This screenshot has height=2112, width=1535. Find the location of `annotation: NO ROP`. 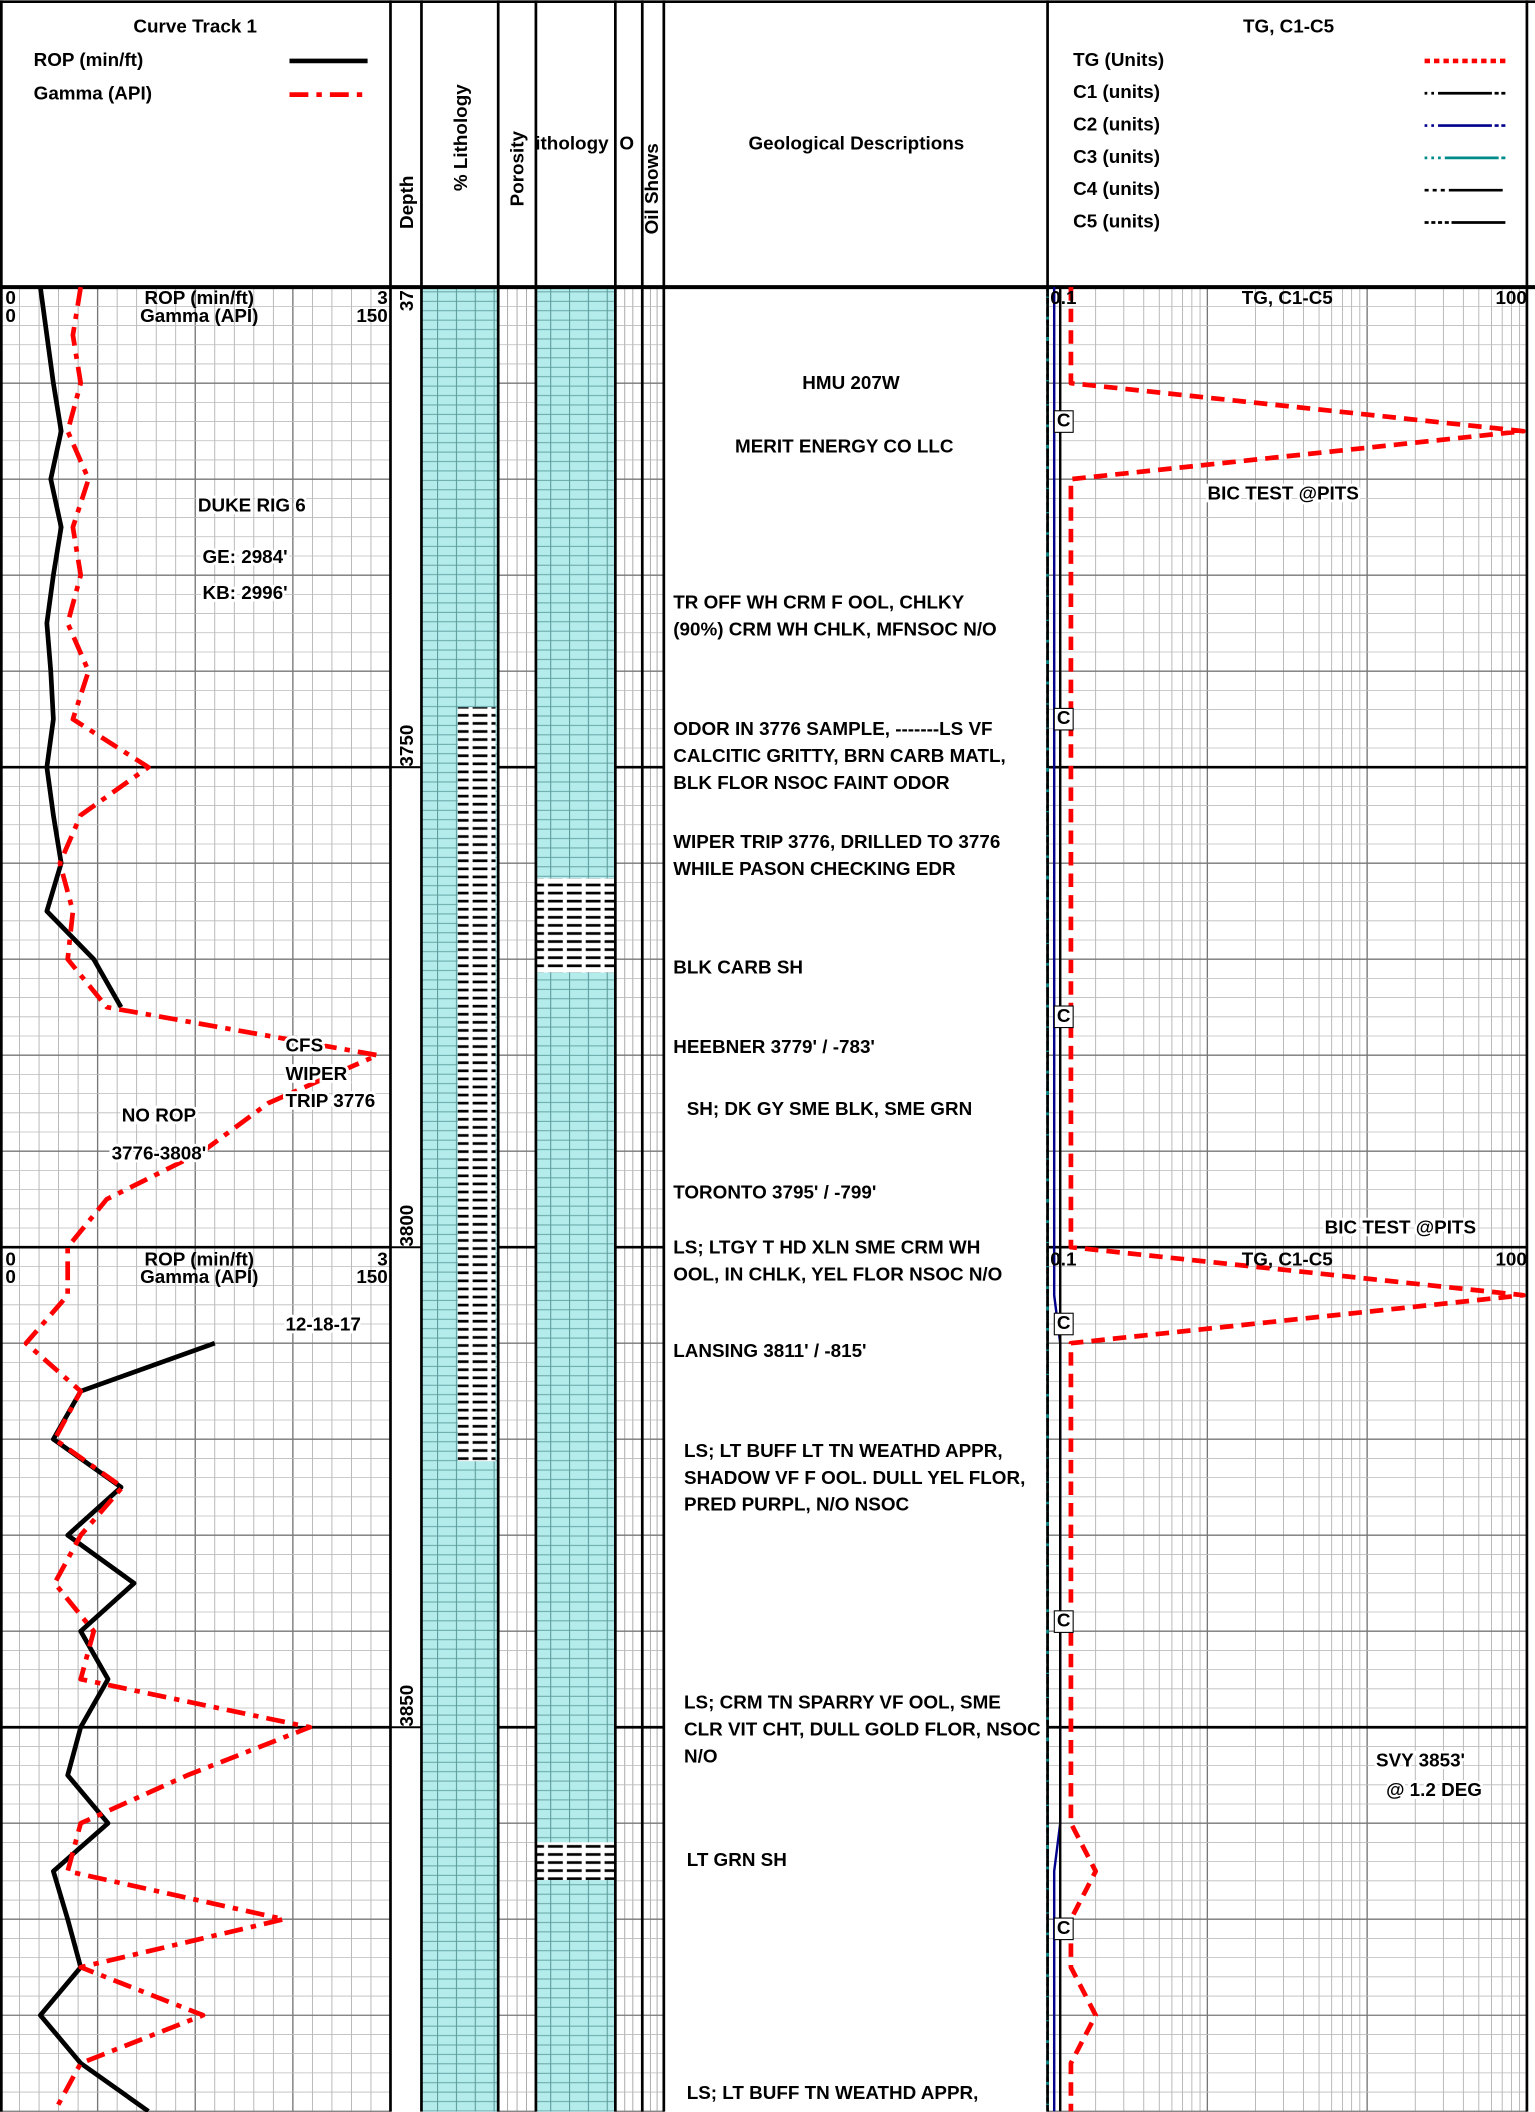

annotation: NO ROP is located at coordinates (159, 1115).